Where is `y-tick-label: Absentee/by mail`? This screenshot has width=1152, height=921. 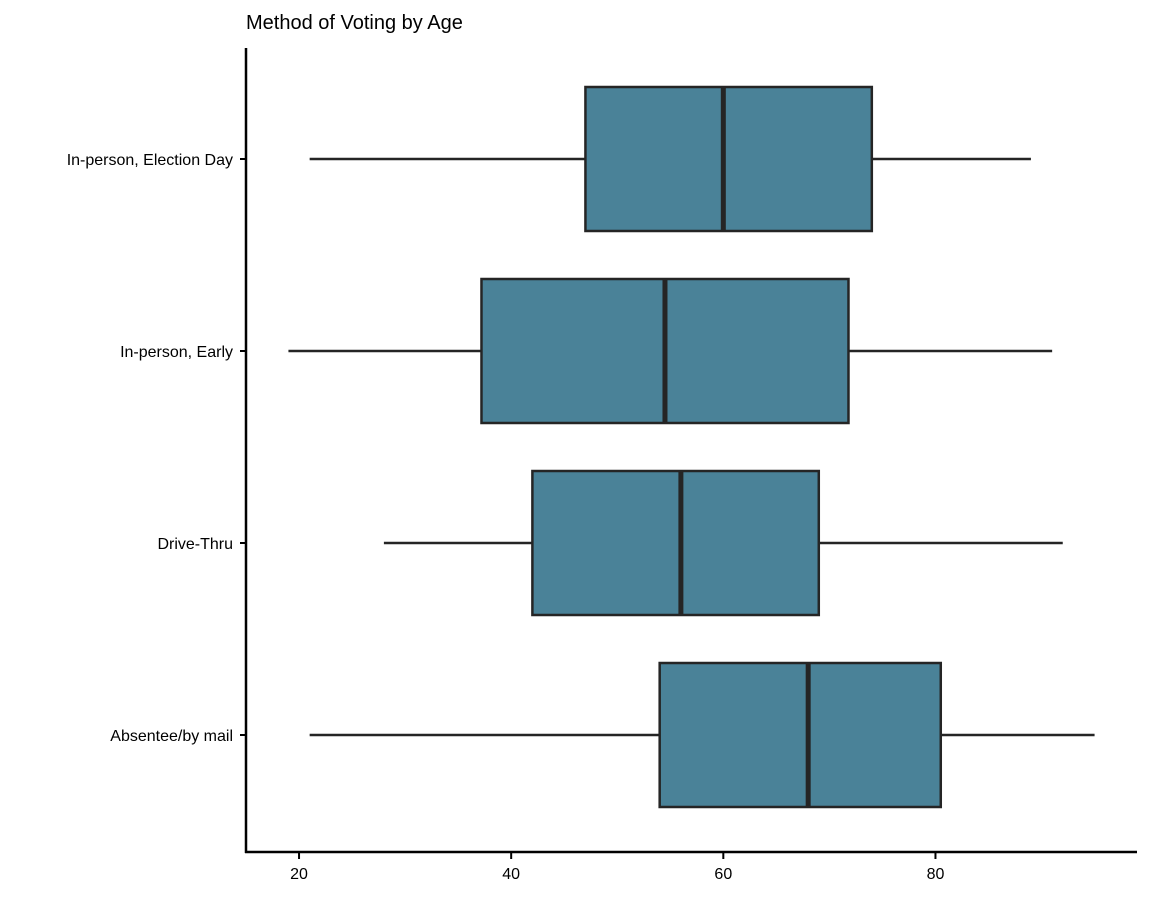
y-tick-label: Absentee/by mail is located at coordinates (171, 736).